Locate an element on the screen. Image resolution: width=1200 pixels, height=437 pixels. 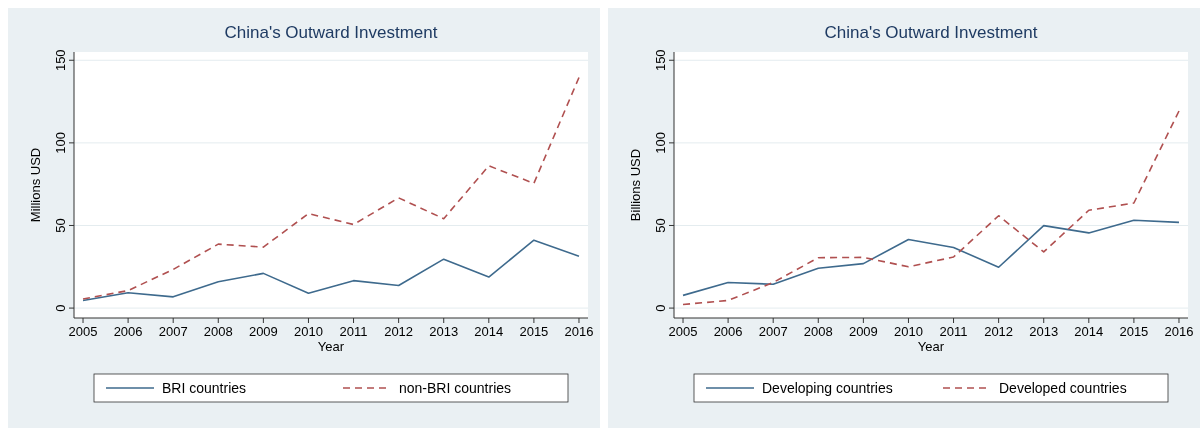
legend-label: non-BRI countries is located at coordinates (455, 388).